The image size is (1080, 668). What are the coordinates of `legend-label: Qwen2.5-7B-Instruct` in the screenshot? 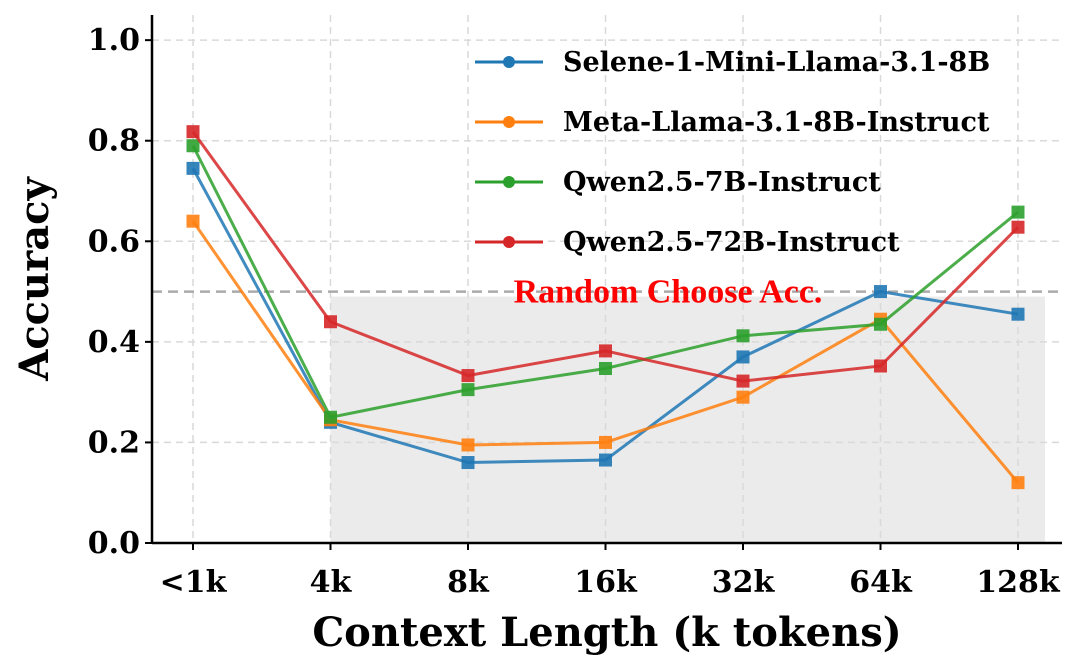 It's located at (722, 182).